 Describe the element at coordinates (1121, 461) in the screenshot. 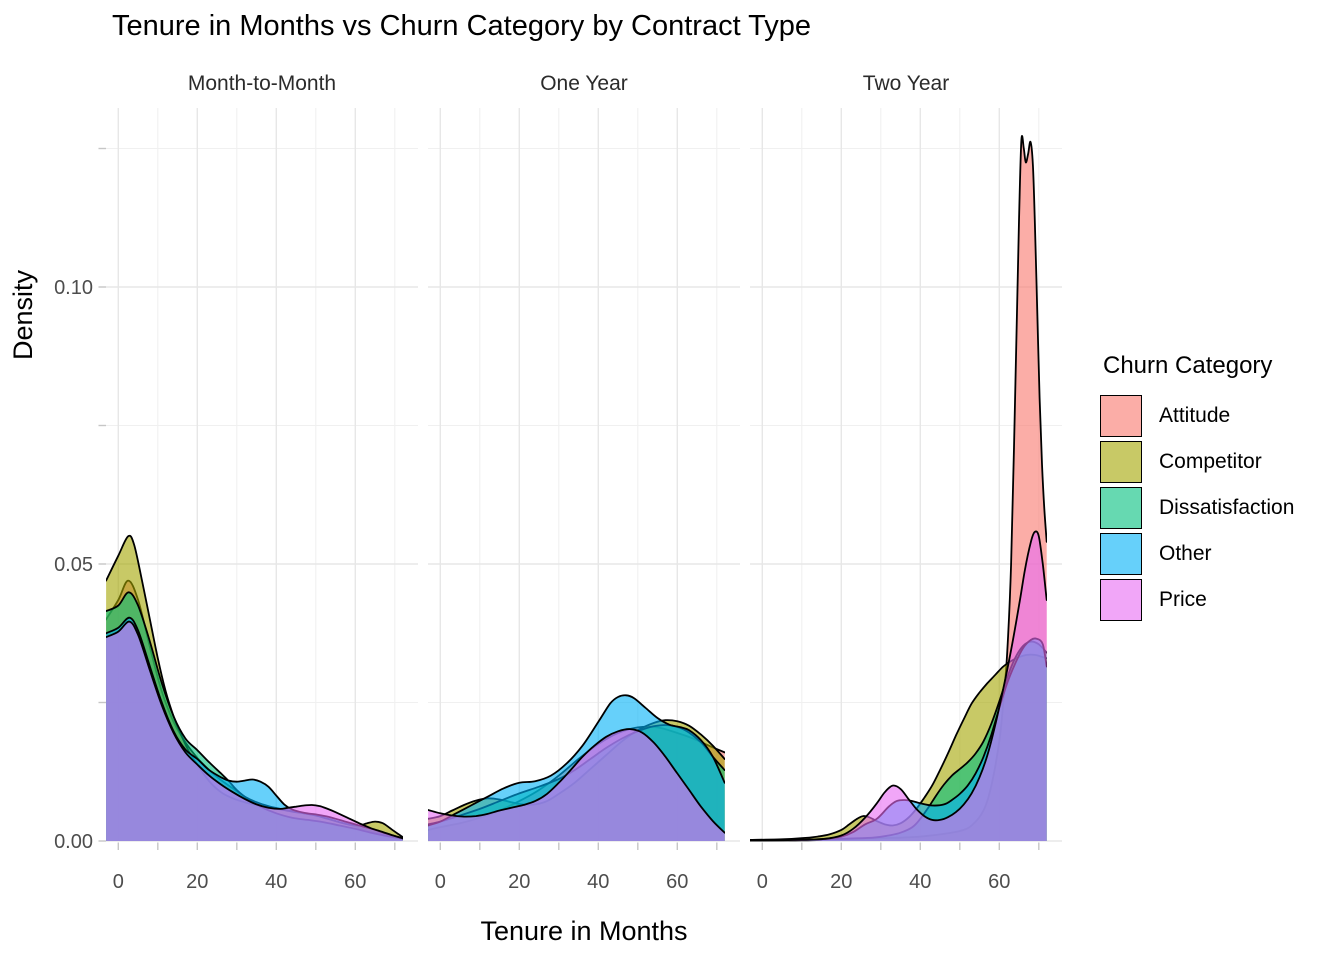

I see `legend-swatch-competitor` at that location.